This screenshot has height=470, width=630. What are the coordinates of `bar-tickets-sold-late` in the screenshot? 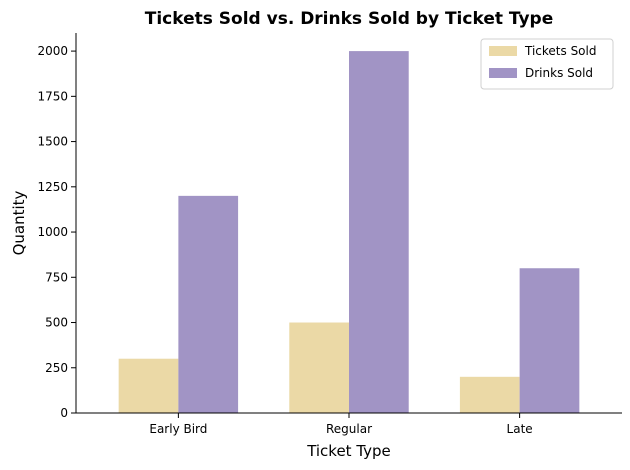 It's located at (489, 394).